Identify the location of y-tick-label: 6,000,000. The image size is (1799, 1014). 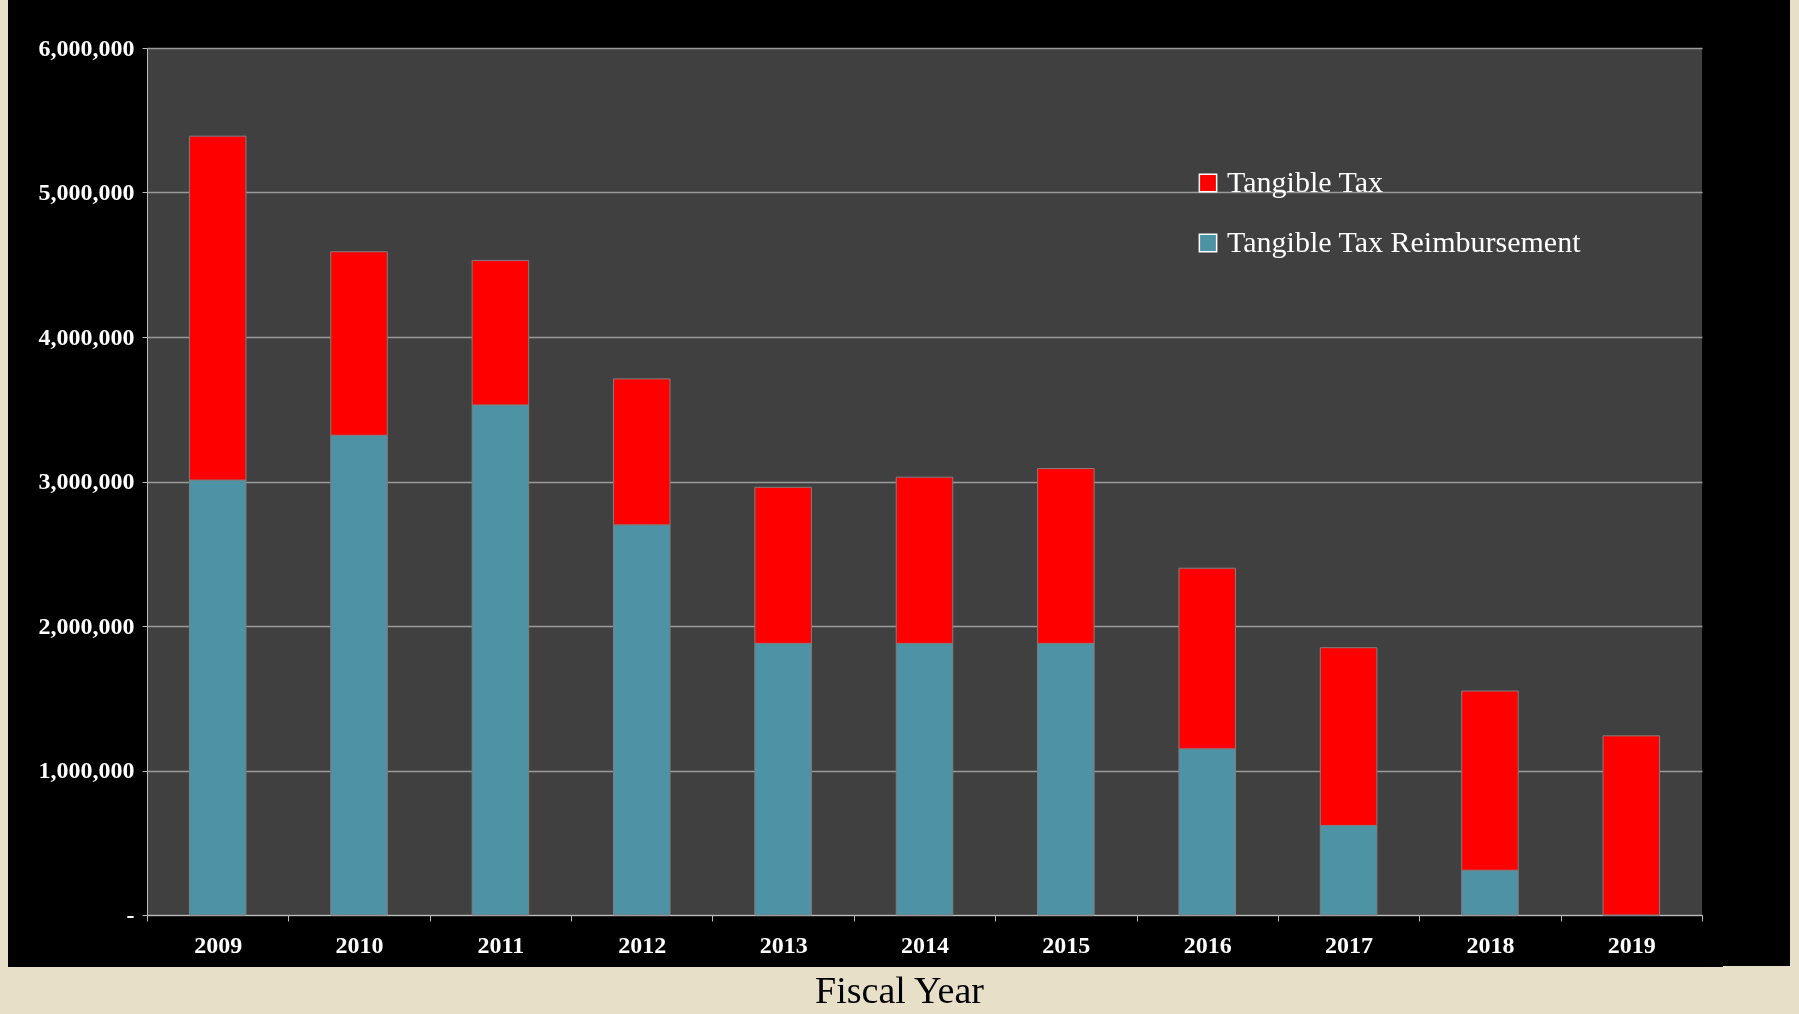
(86, 47).